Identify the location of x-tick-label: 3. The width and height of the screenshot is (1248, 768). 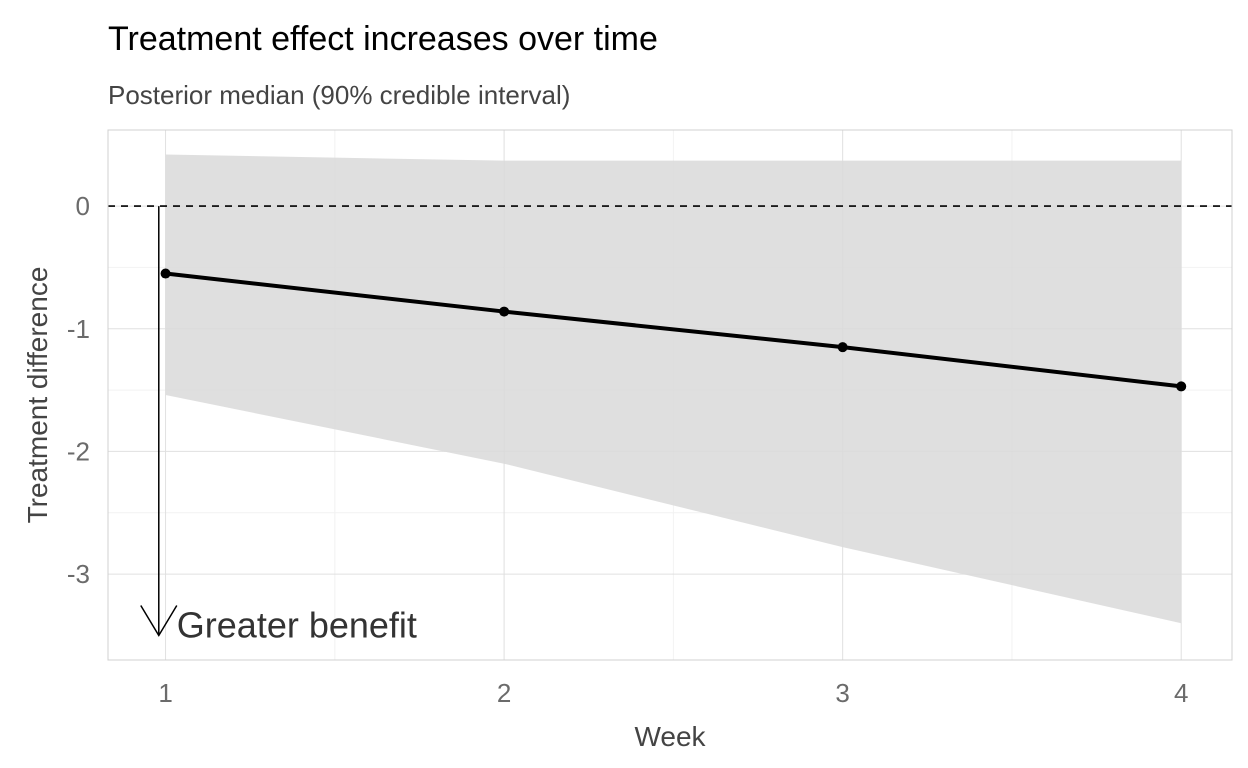
(842, 693).